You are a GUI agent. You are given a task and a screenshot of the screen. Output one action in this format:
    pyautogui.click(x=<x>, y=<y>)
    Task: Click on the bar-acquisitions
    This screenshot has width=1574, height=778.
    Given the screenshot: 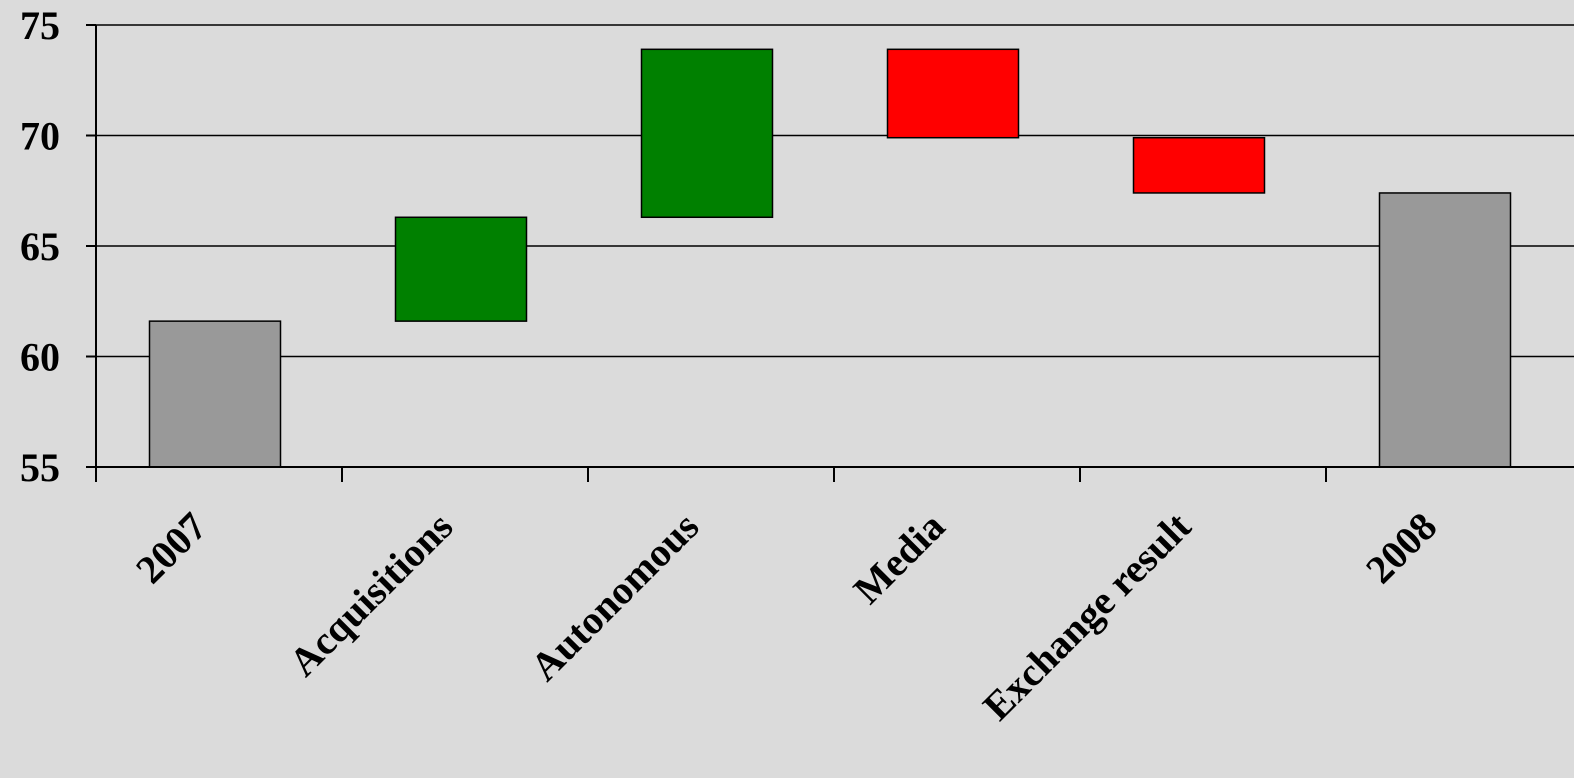 What is the action you would take?
    pyautogui.click(x=461, y=269)
    